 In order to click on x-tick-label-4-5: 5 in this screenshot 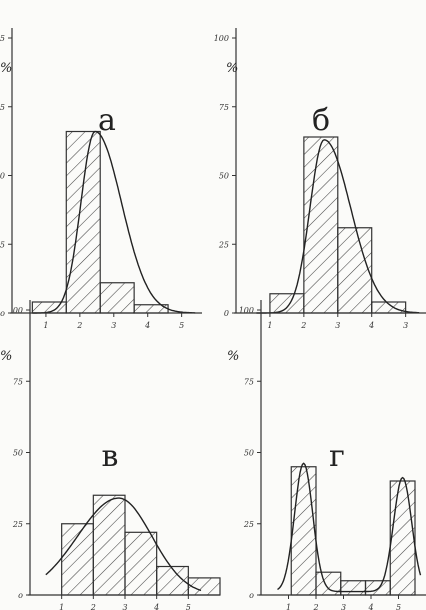, I will do `click(398, 606)`.